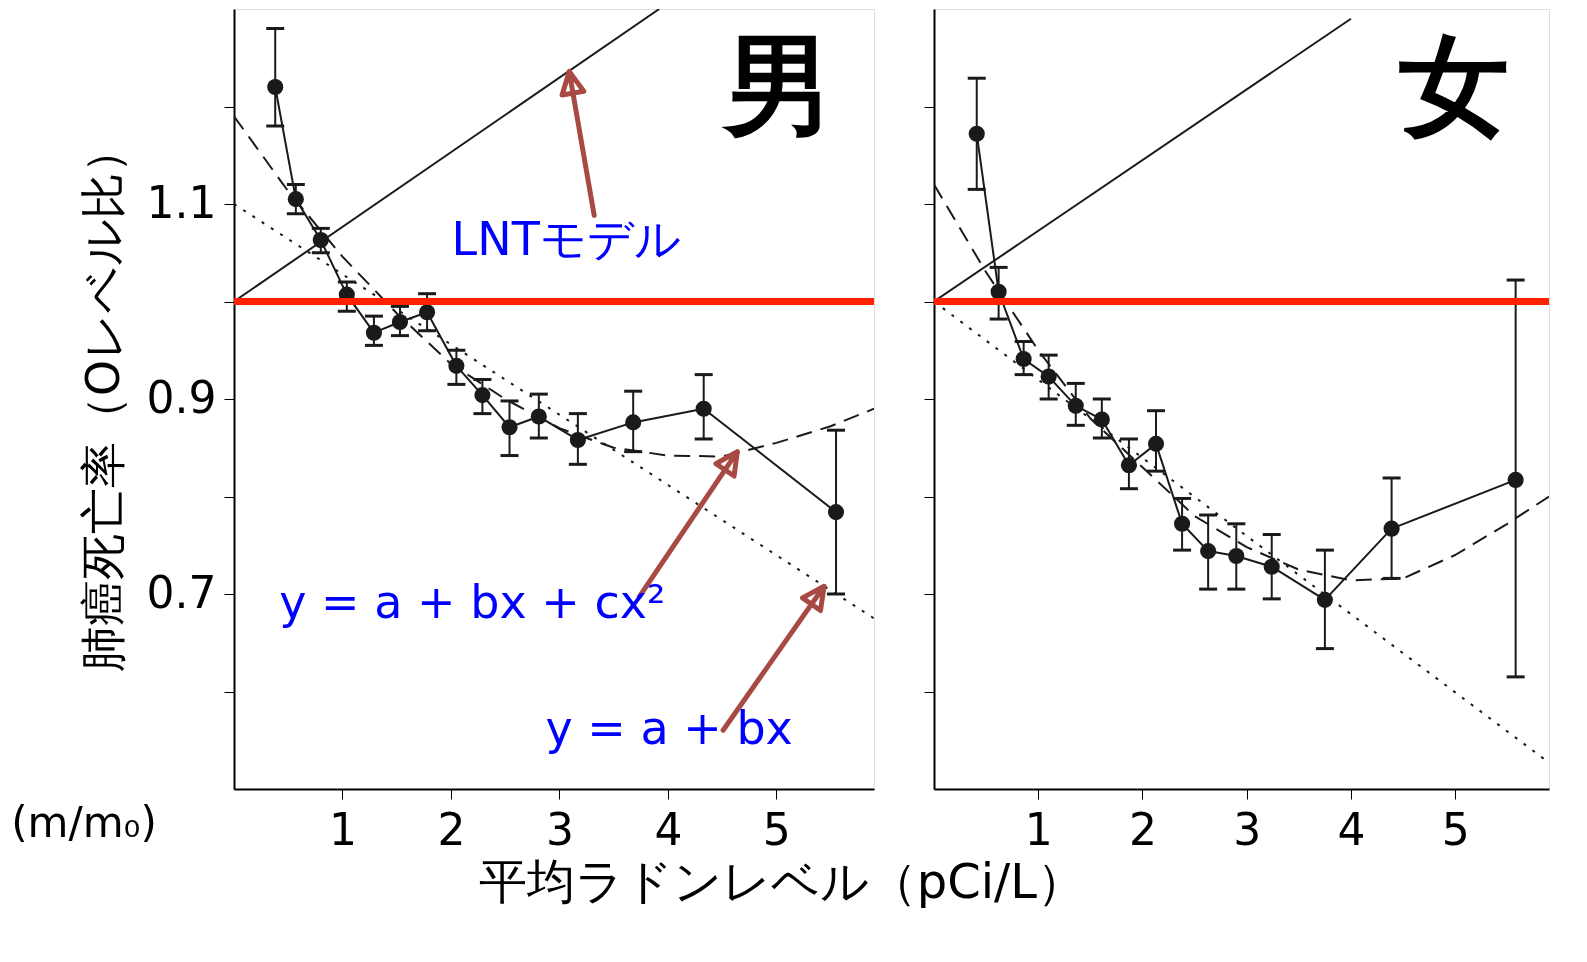 The image size is (1587, 962). I want to click on x-axis-title: 平均ラドンレベル（pCi/L）, so click(781, 880).